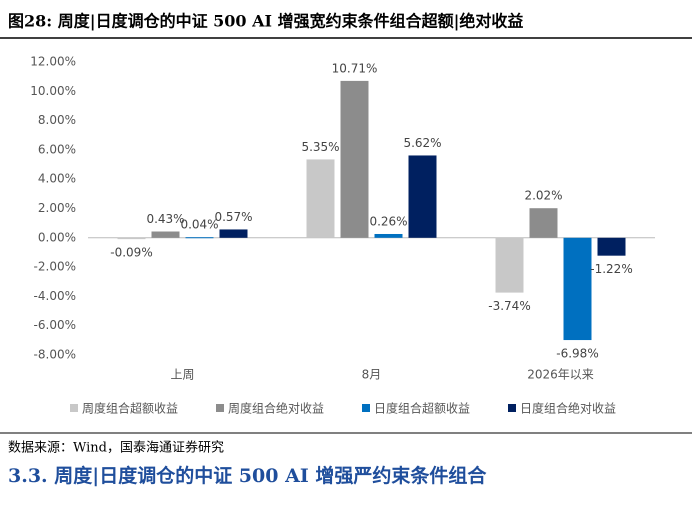 The width and height of the screenshot is (692, 509). What do you see at coordinates (320, 147) in the screenshot?
I see `data-label: 5.35%` at bounding box center [320, 147].